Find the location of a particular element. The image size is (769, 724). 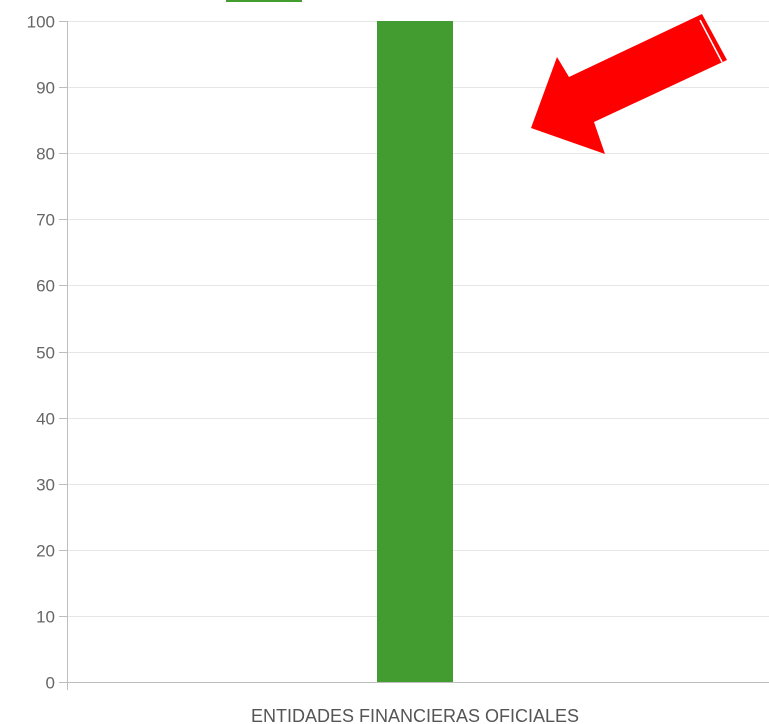

y-tick-label: 100 is located at coordinates (41, 22).